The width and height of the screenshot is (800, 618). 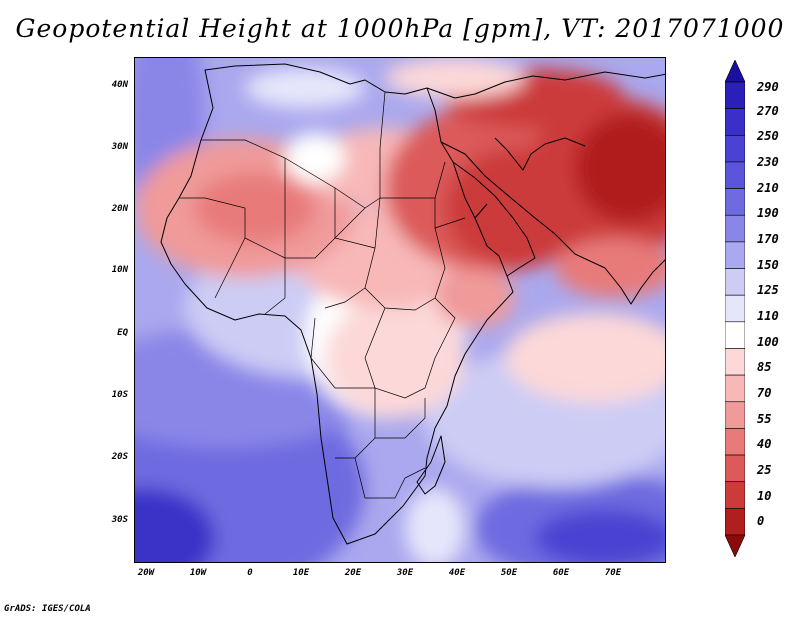 I want to click on lat-tick: 10S, so click(x=119, y=395).